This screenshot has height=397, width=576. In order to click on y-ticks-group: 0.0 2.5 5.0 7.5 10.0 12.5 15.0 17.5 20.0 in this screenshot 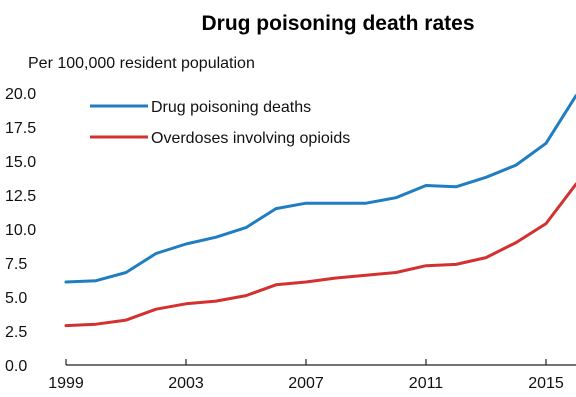, I will do `click(20, 230)`.